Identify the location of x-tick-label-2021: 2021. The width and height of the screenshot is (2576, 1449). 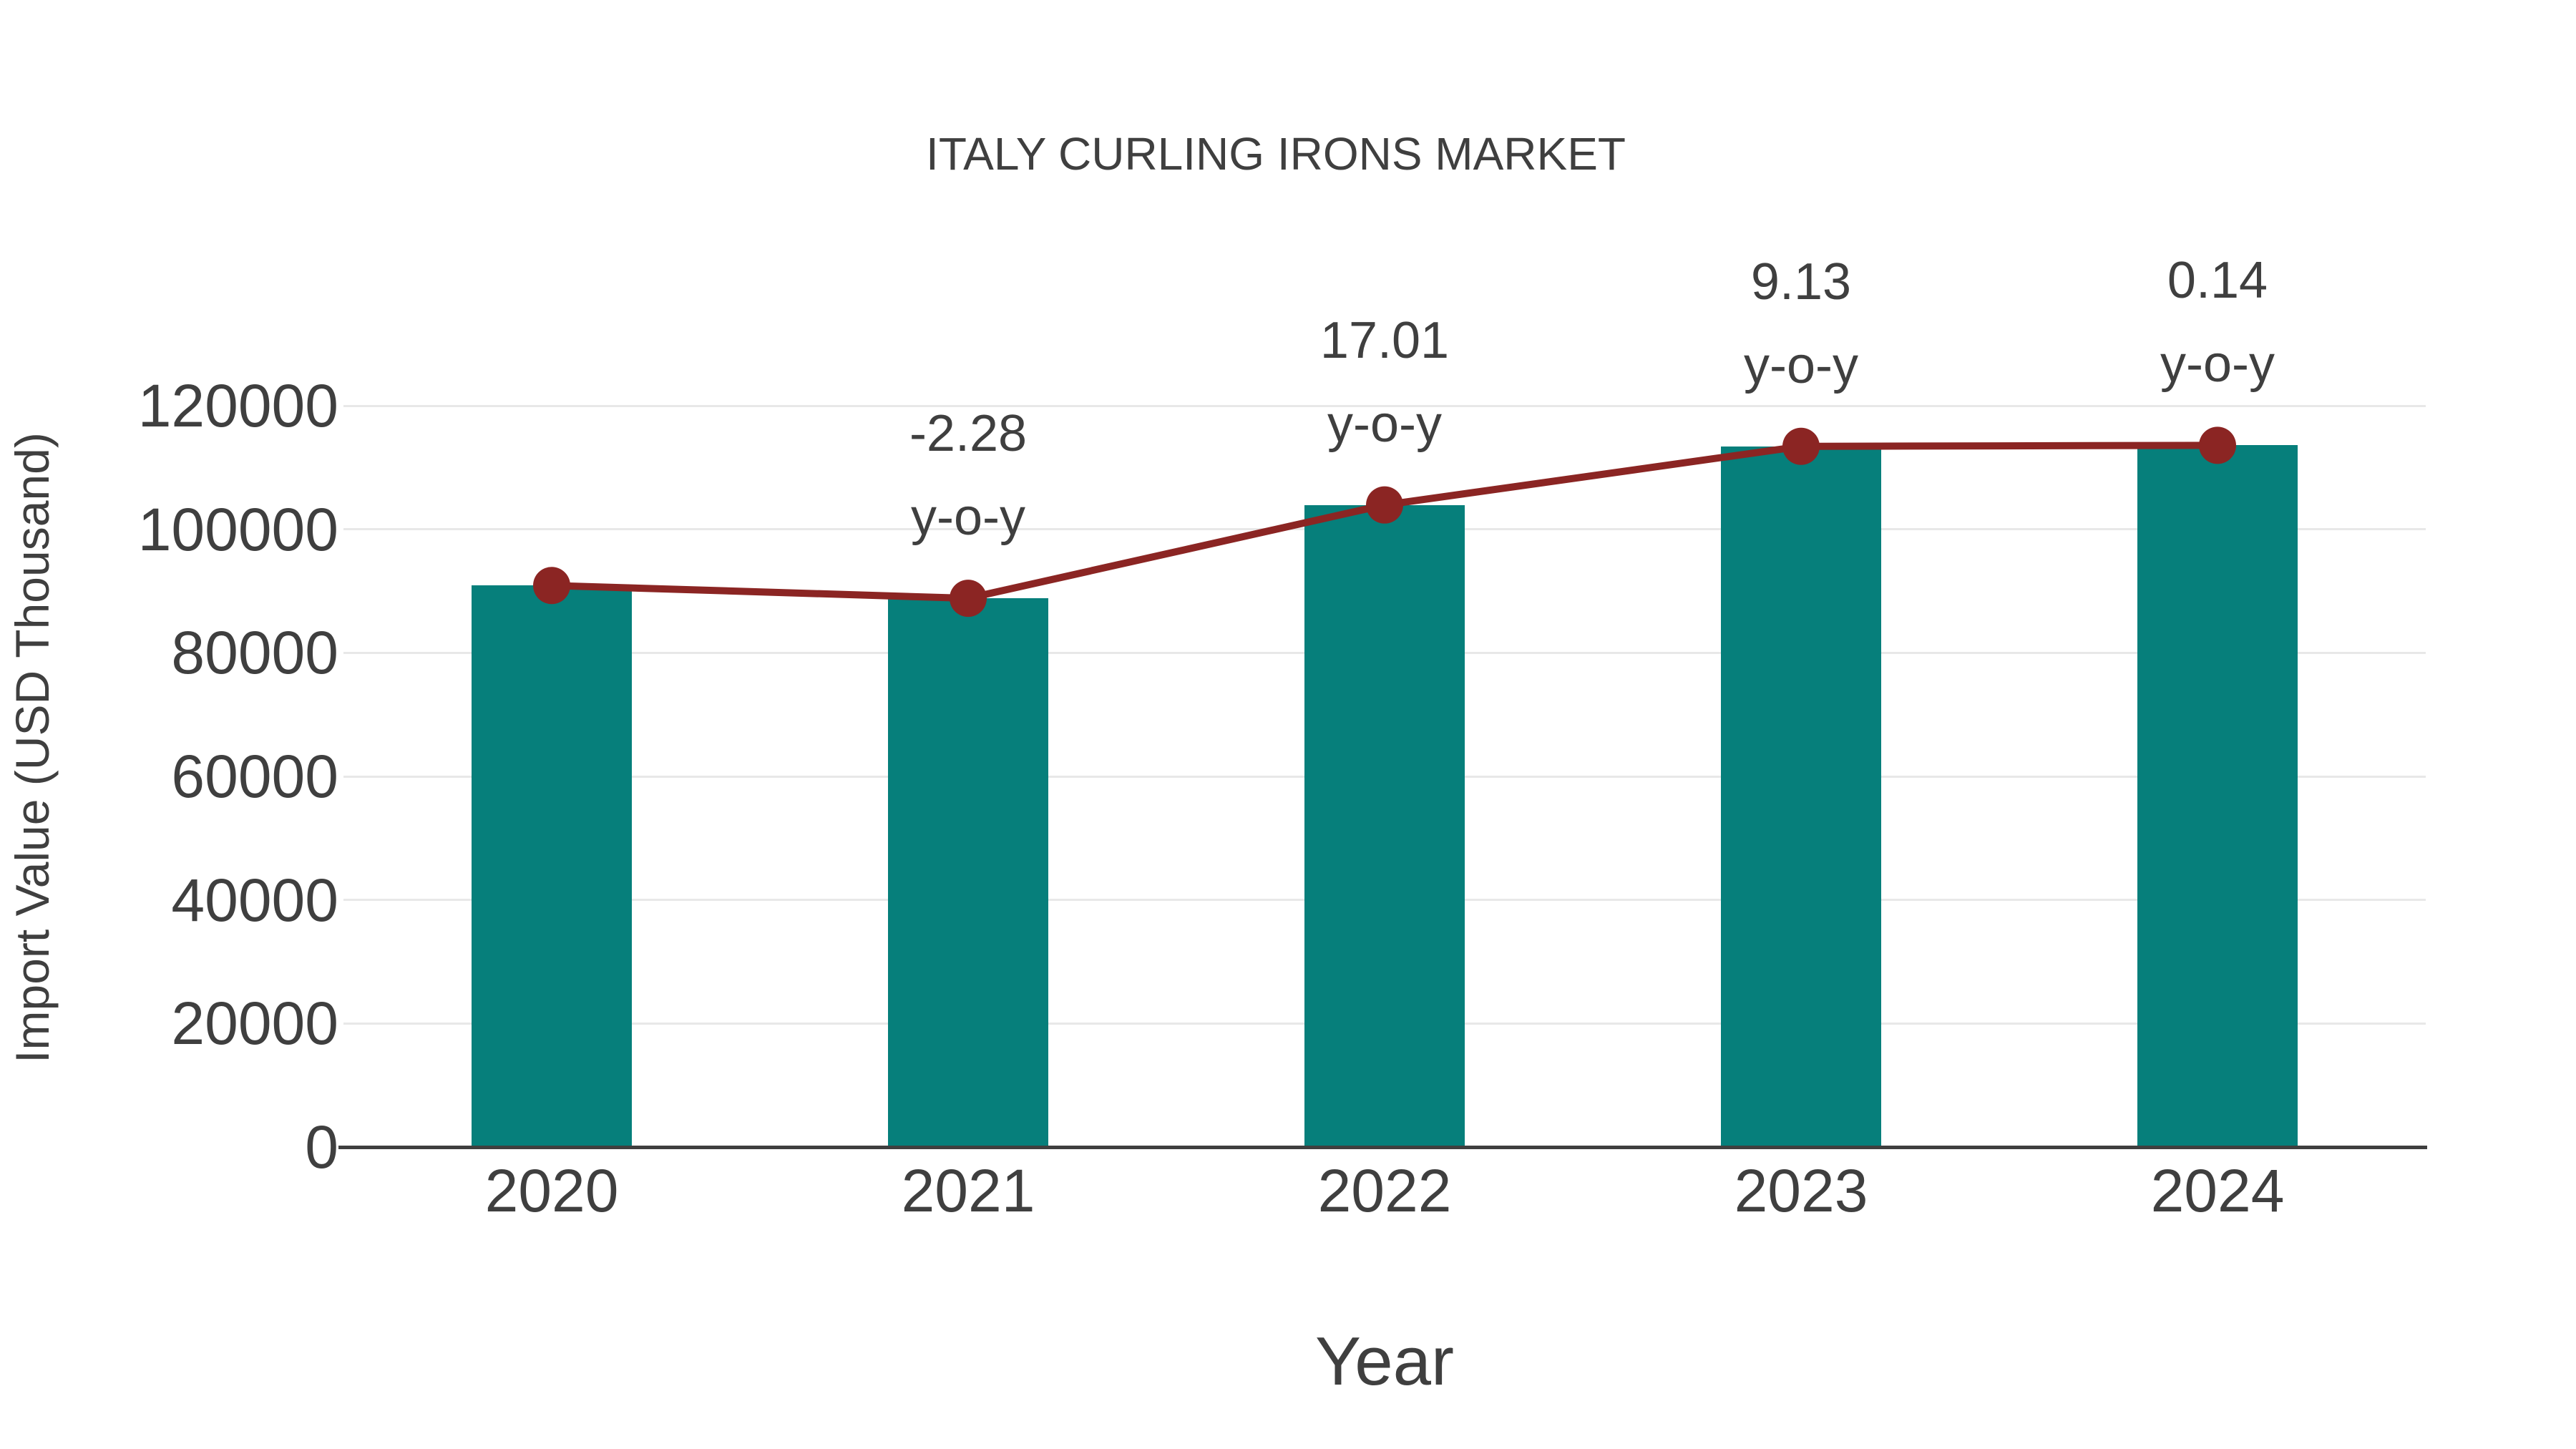
(968, 1190).